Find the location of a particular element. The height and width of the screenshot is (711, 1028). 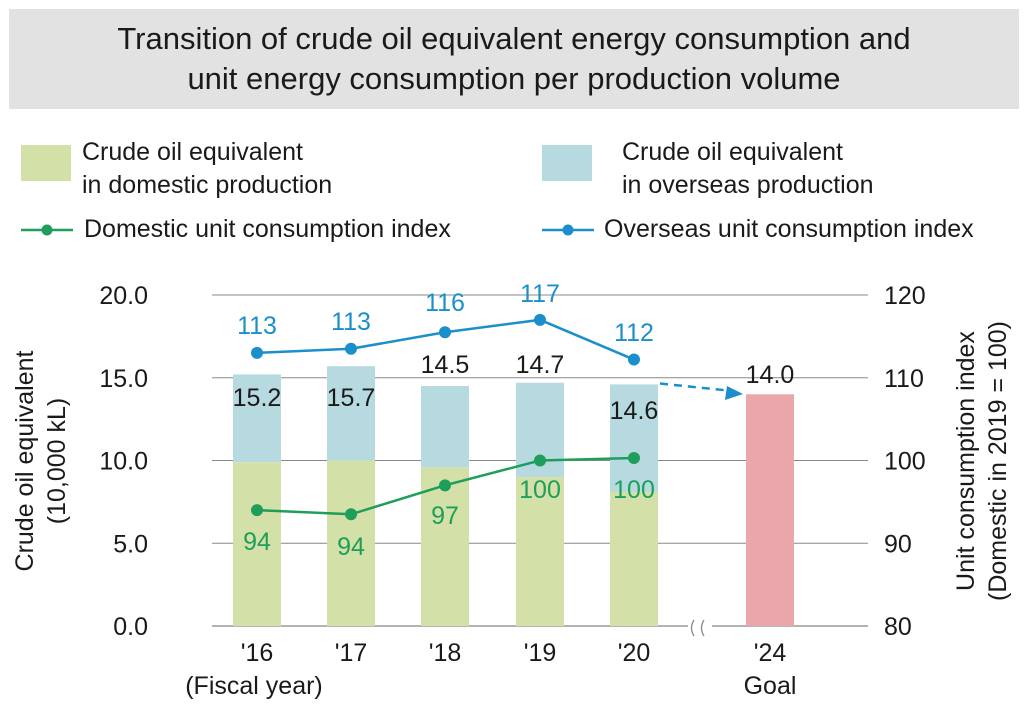

left-tick-label: 5.0 is located at coordinates (130, 544).